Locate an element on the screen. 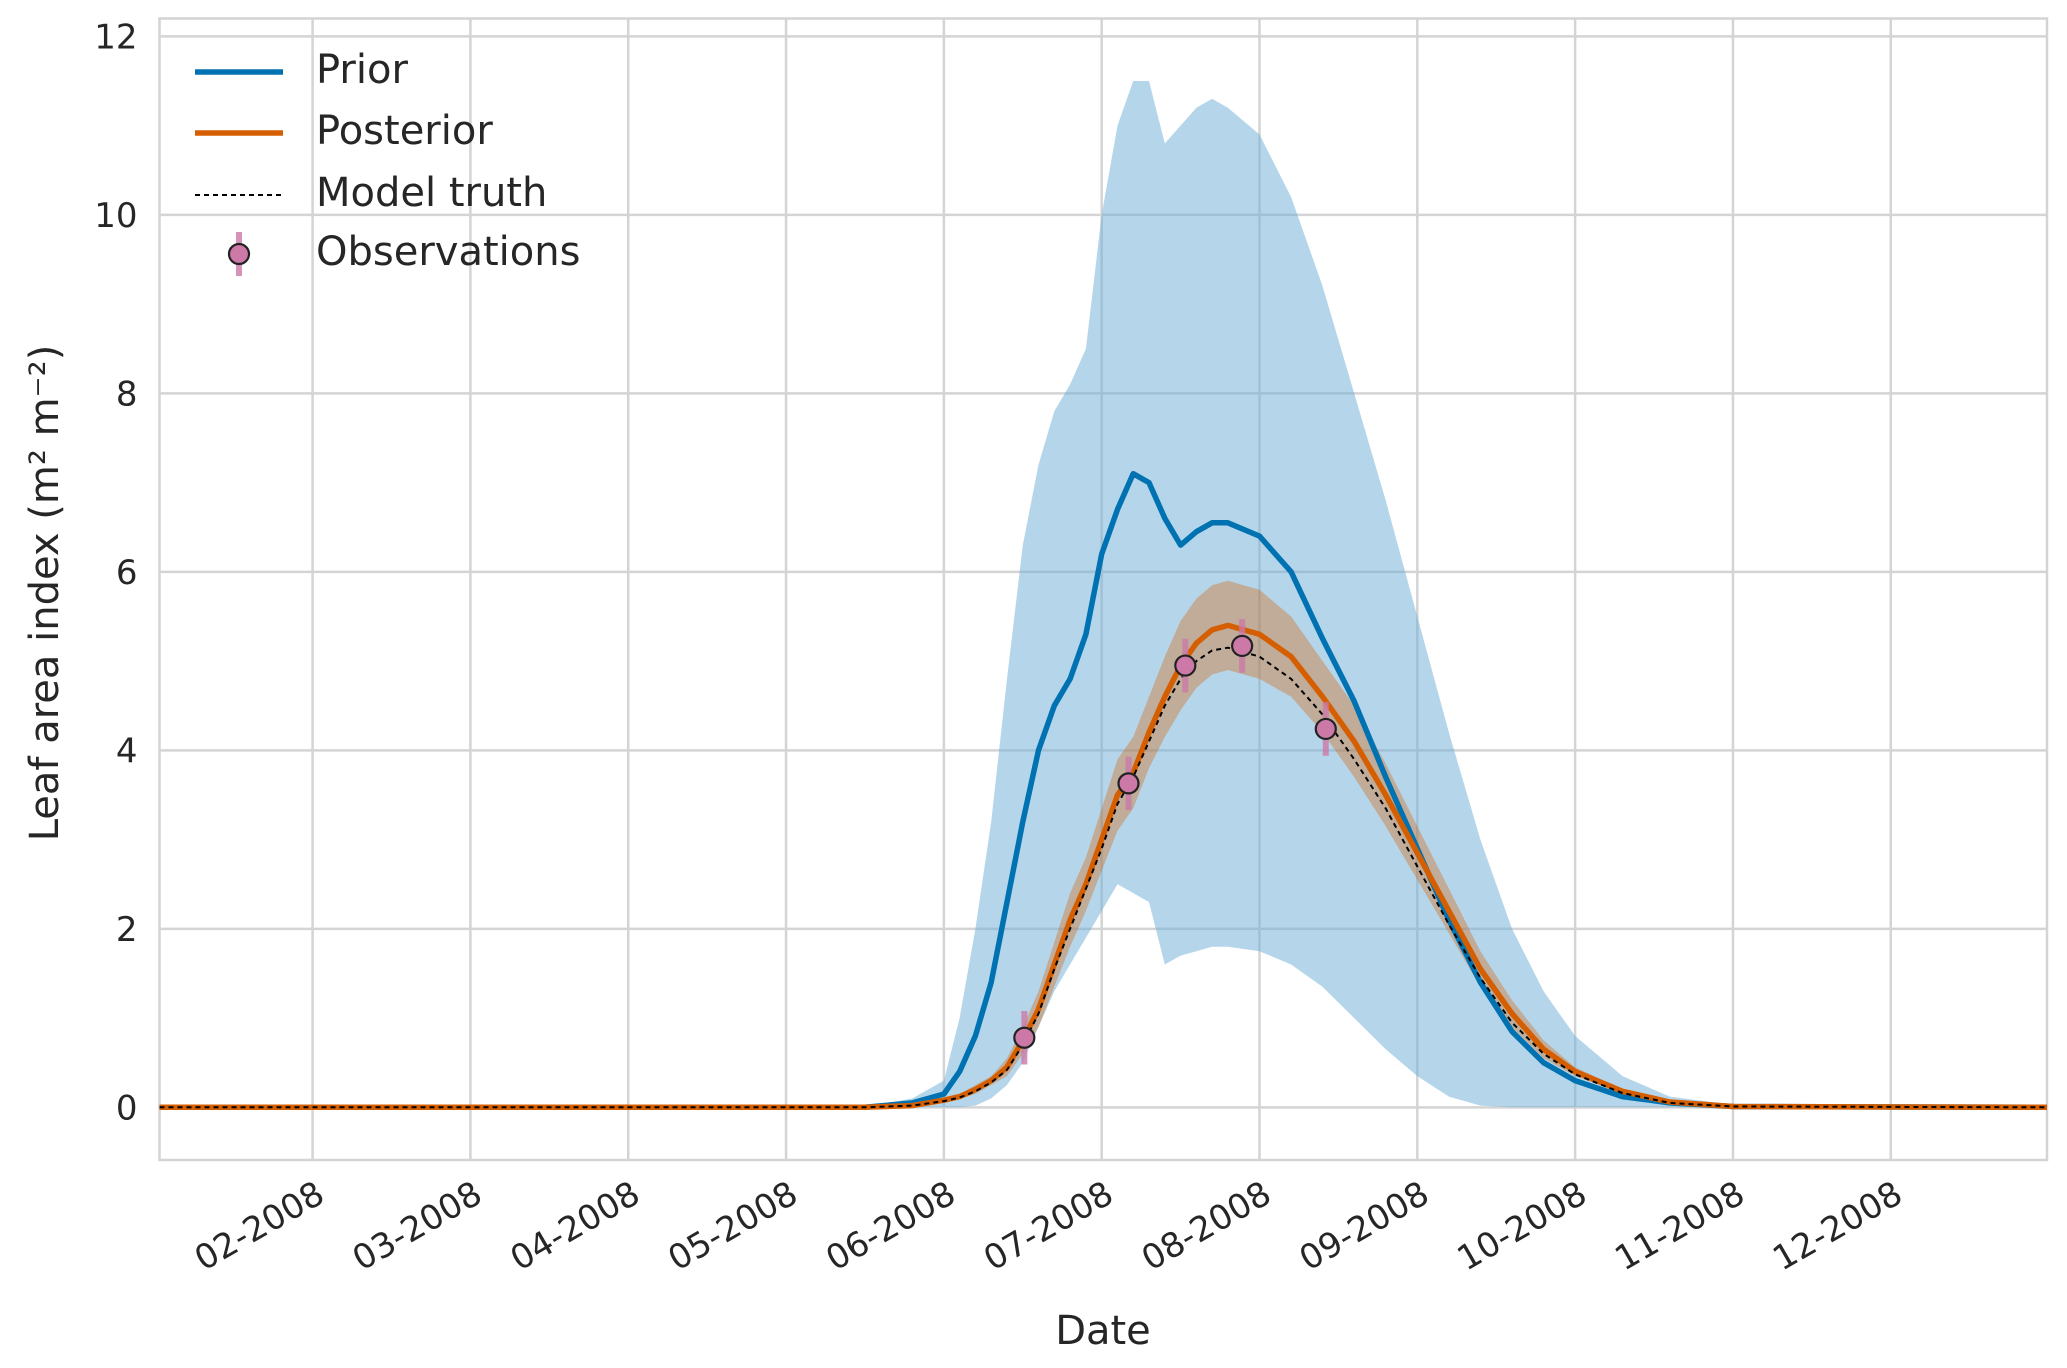  x-tick-label: 06-2008 is located at coordinates (890, 1227).